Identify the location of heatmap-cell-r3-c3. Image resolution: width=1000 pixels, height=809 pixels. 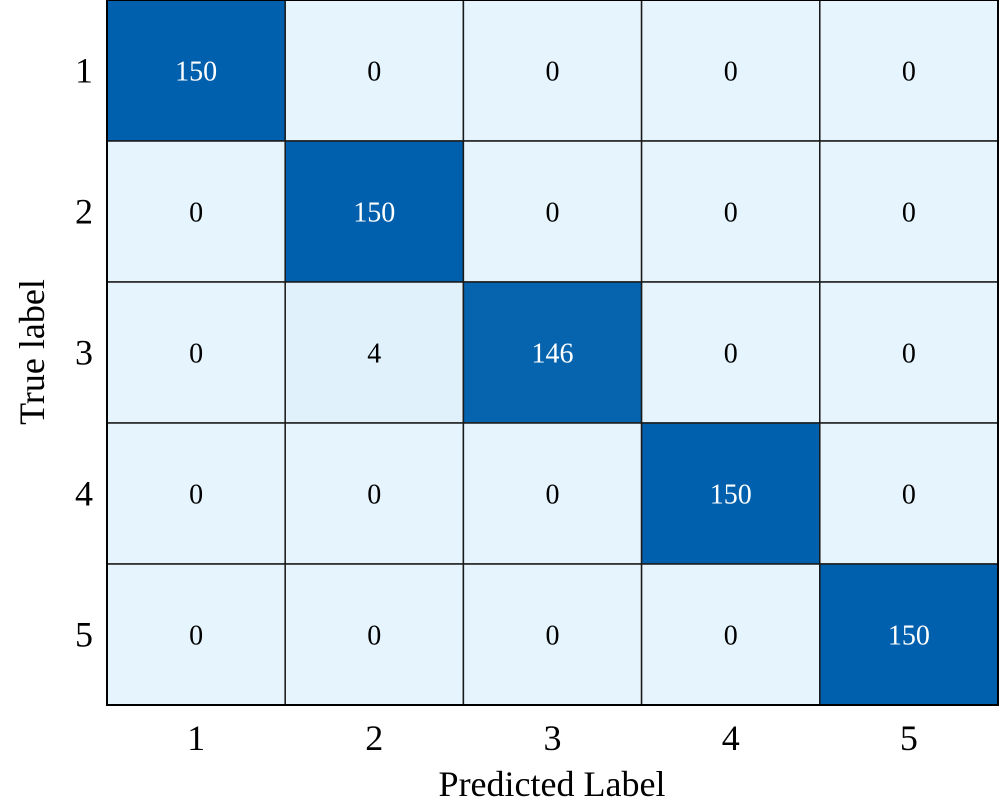
(552, 352).